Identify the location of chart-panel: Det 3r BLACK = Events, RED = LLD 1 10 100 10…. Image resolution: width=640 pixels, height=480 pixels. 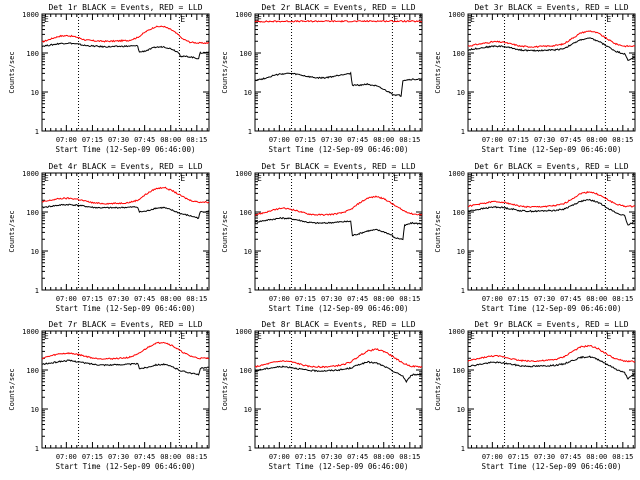
(535, 78).